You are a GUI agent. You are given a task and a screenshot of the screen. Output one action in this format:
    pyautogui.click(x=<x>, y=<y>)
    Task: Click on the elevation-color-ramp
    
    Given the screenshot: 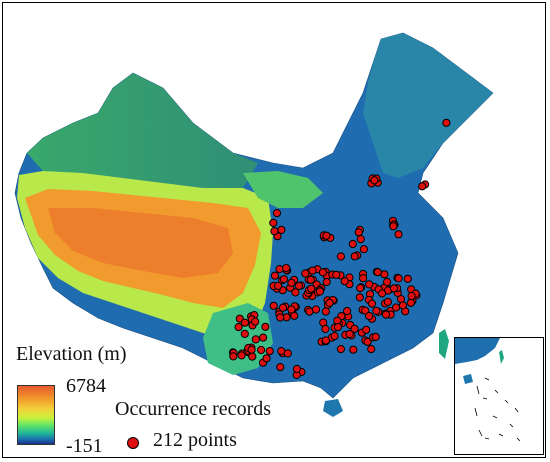 What is the action you would take?
    pyautogui.click(x=36, y=415)
    